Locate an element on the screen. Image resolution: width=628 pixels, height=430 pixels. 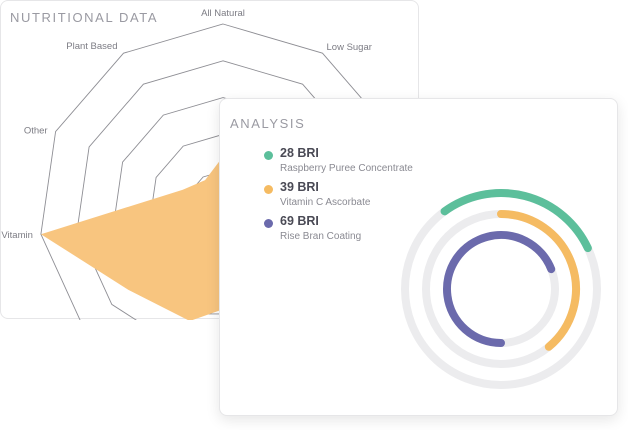
legend-value: 39 BRI is located at coordinates (299, 187).